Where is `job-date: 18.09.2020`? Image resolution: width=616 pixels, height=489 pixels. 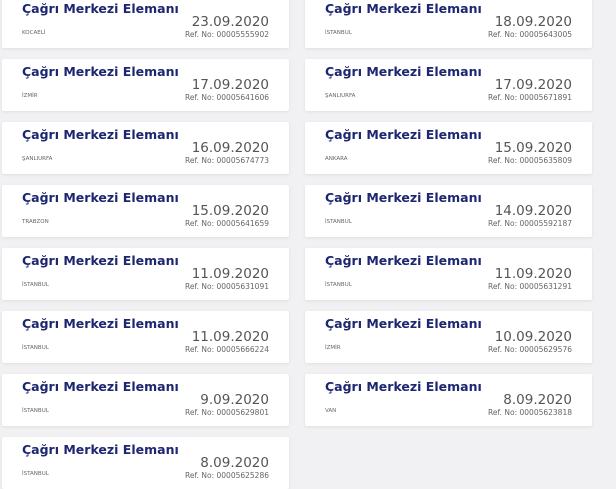
job-date: 18.09.2020 is located at coordinates (533, 22).